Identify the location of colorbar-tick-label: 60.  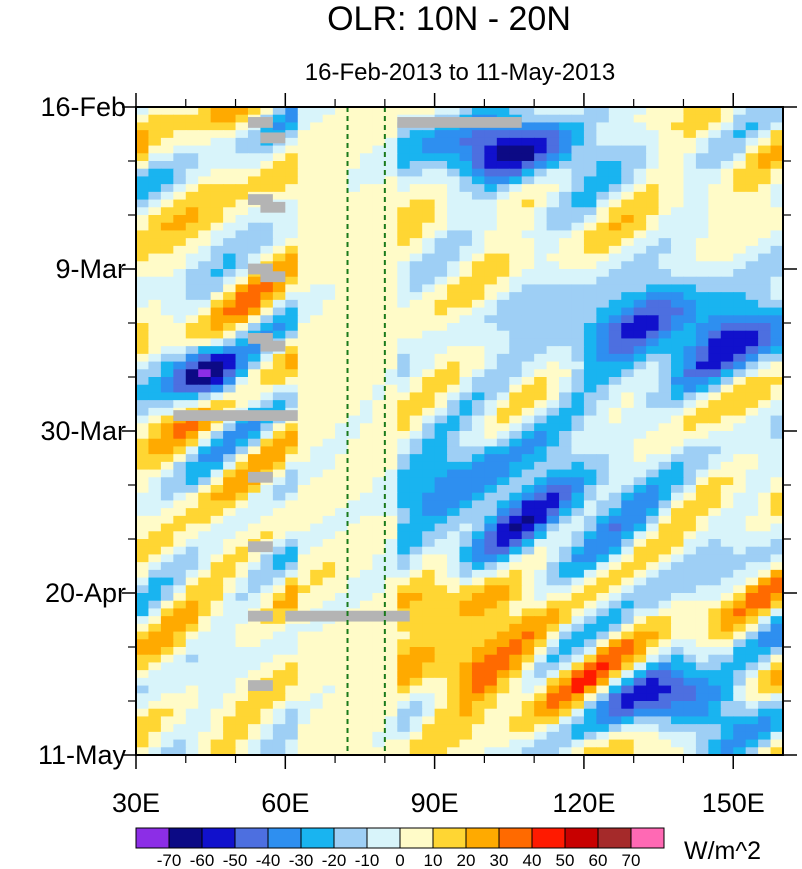
(598, 860).